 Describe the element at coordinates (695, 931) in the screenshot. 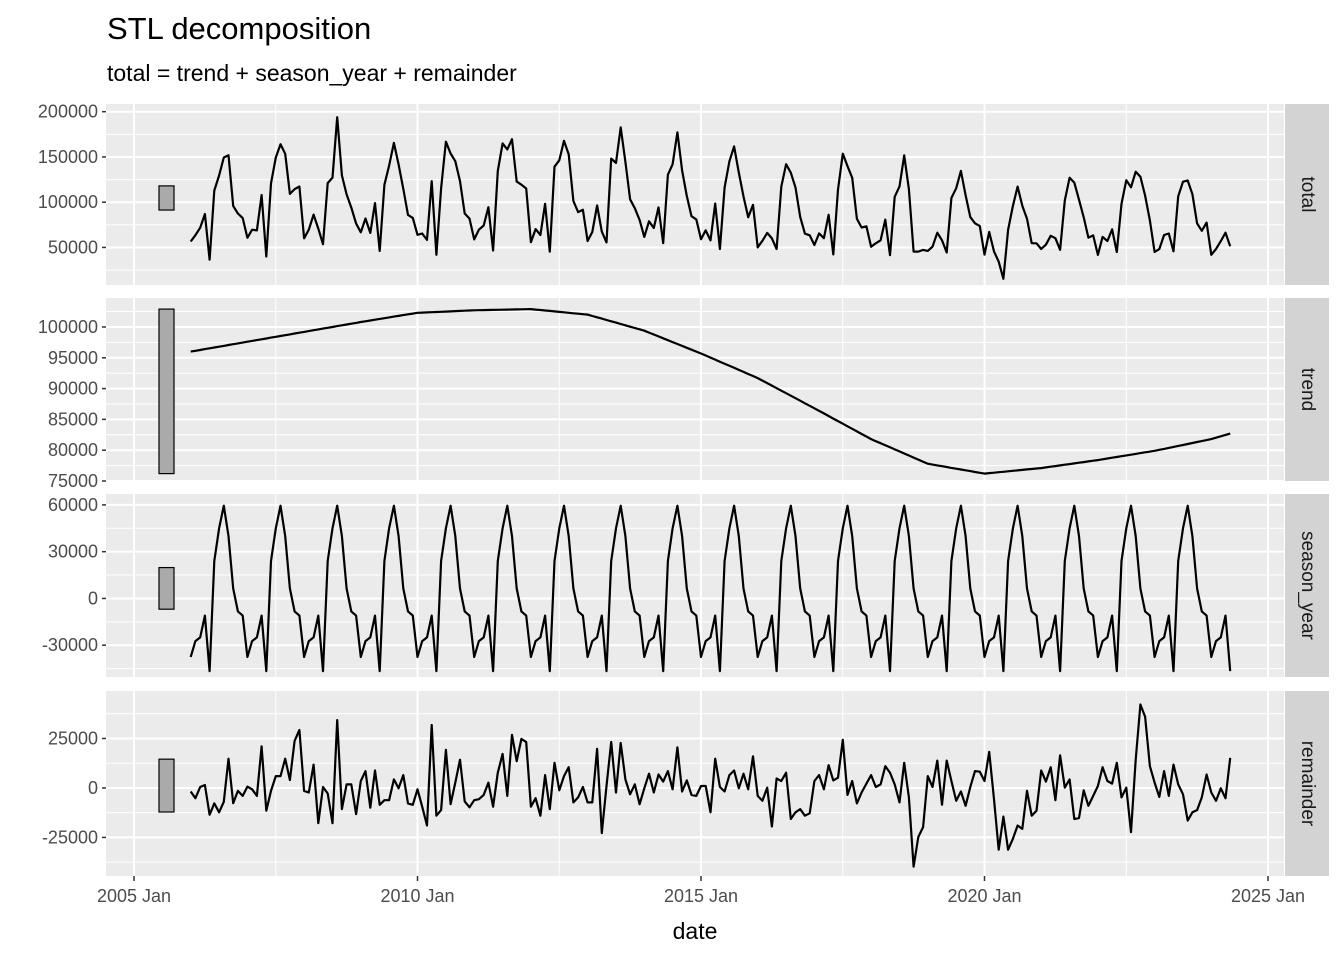

I see `x-axis-title: date` at that location.